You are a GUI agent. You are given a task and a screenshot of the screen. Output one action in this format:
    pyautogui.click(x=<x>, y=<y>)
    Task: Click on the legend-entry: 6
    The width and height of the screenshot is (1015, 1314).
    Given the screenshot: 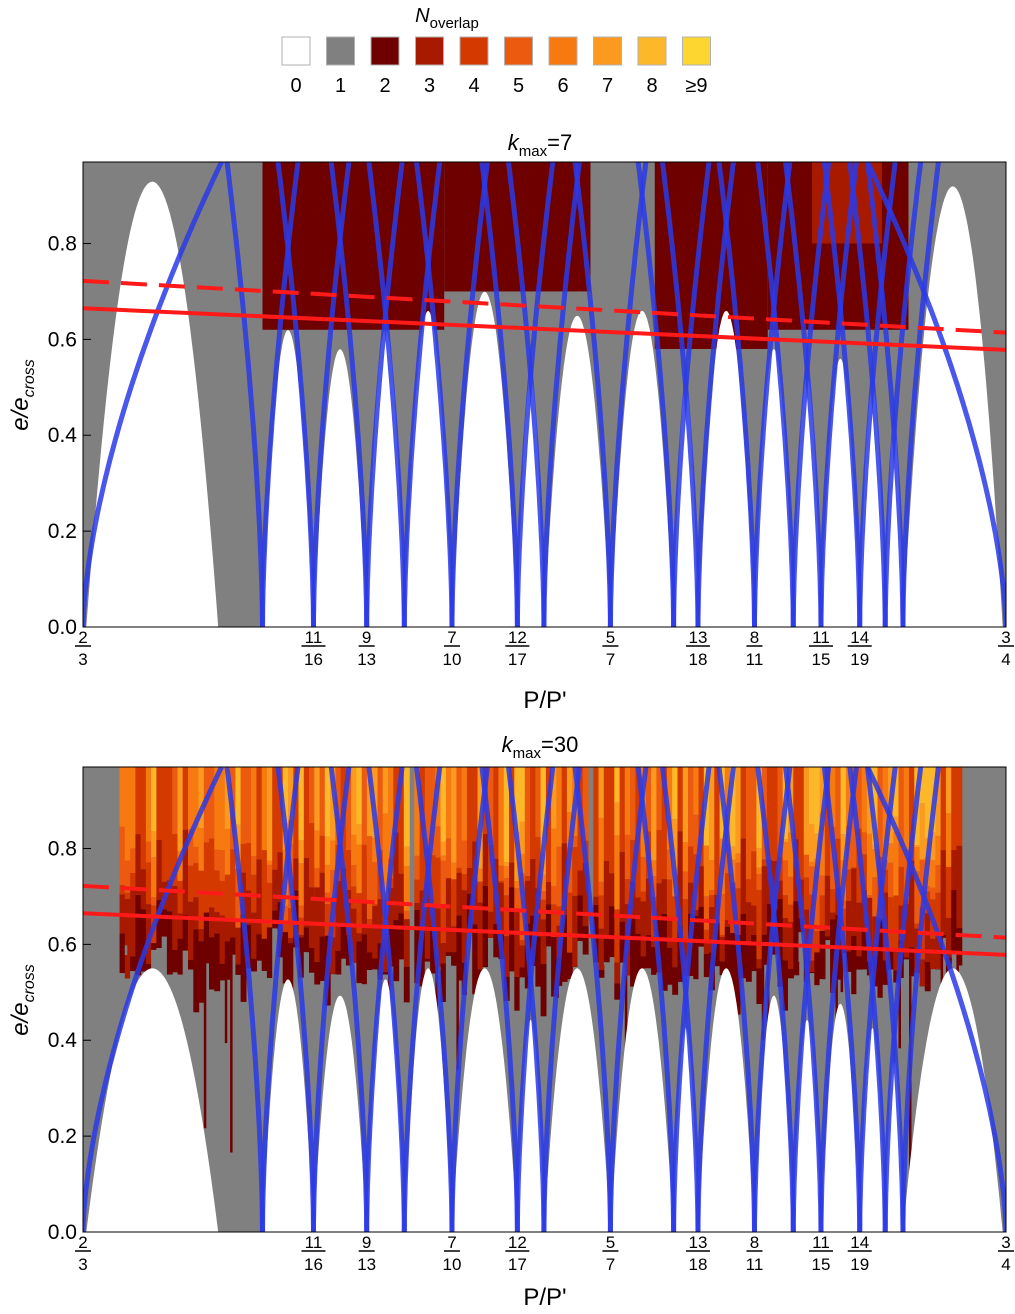 What is the action you would take?
    pyautogui.click(x=563, y=66)
    